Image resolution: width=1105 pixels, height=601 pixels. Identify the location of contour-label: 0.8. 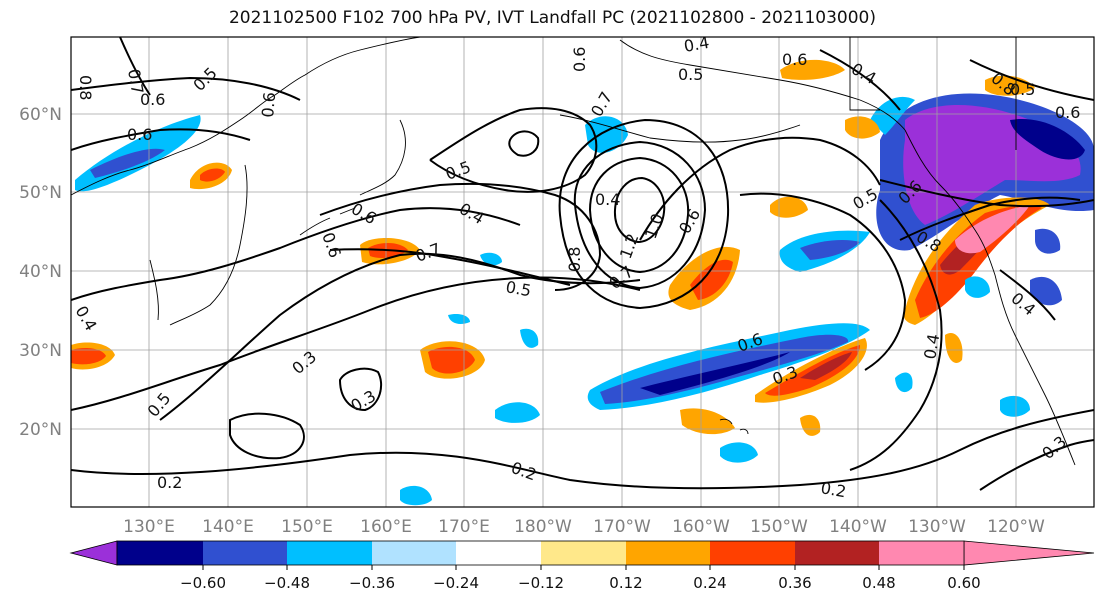
(574, 259).